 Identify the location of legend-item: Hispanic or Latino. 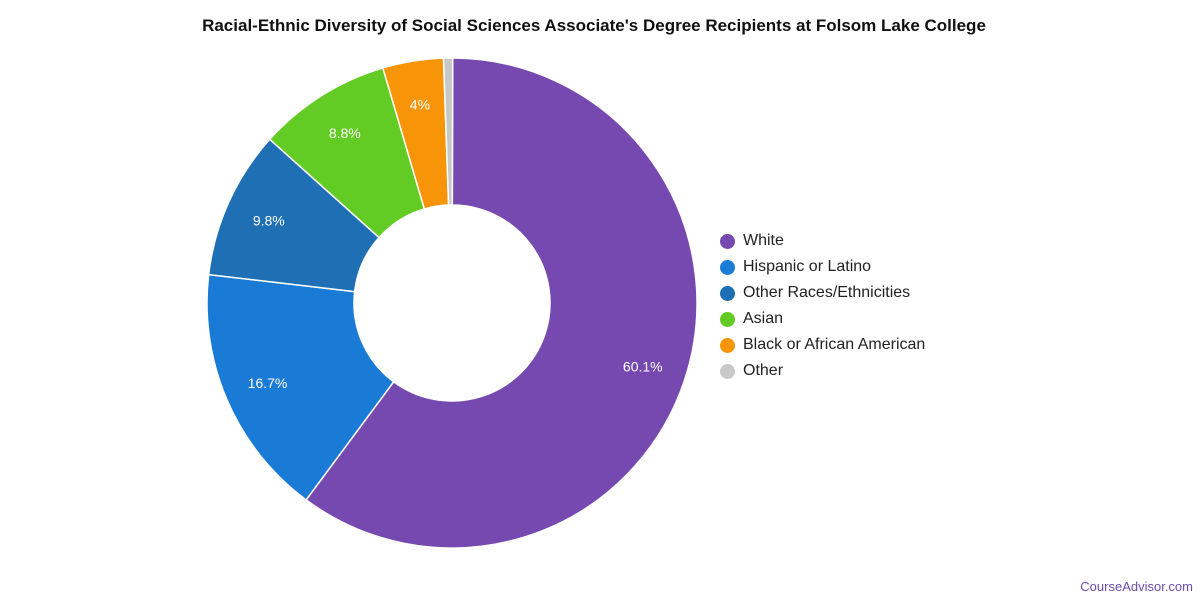
(822, 267).